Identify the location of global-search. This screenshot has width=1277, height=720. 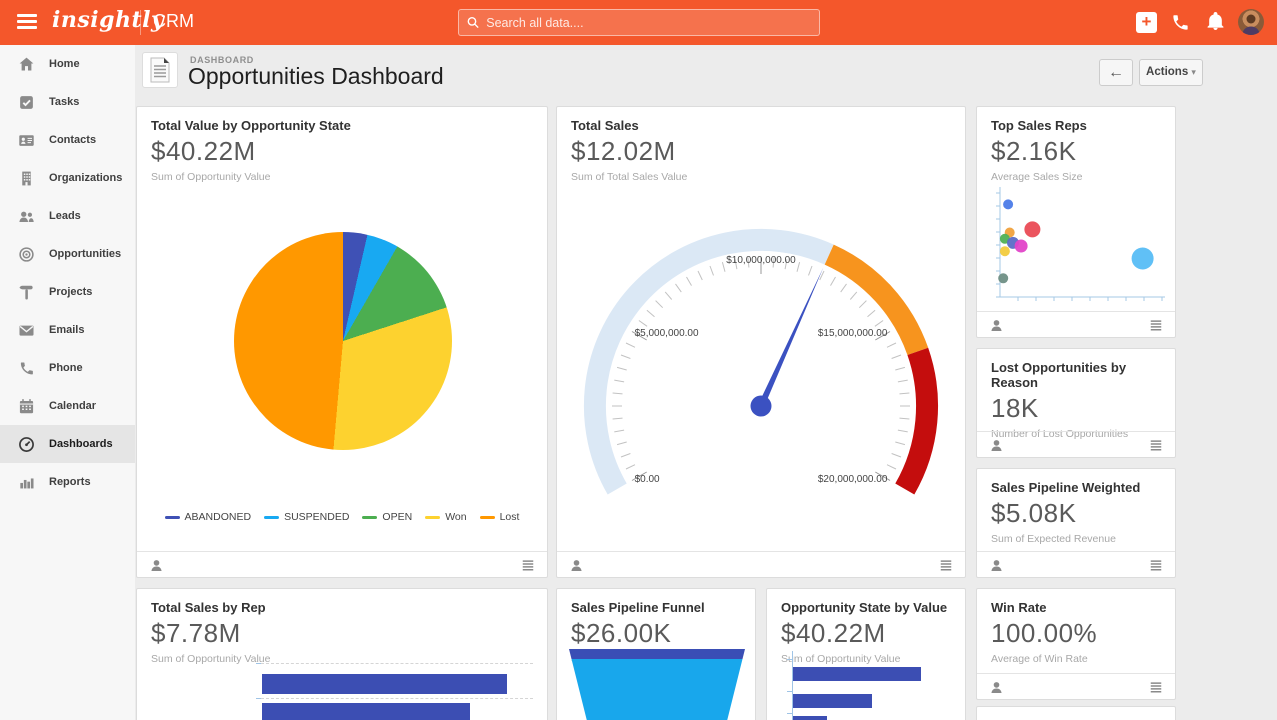
(639, 22).